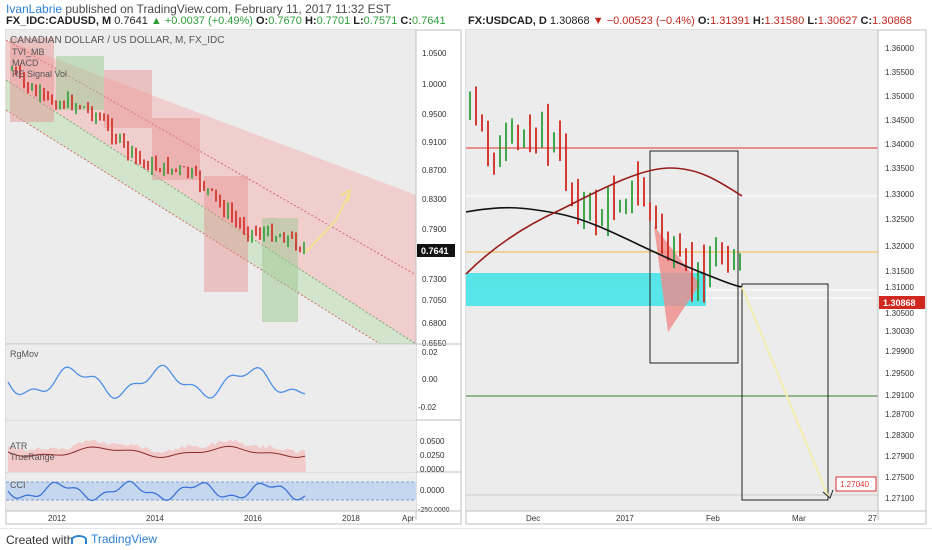  I want to click on right-price-tick: 1.33000, so click(899, 194).